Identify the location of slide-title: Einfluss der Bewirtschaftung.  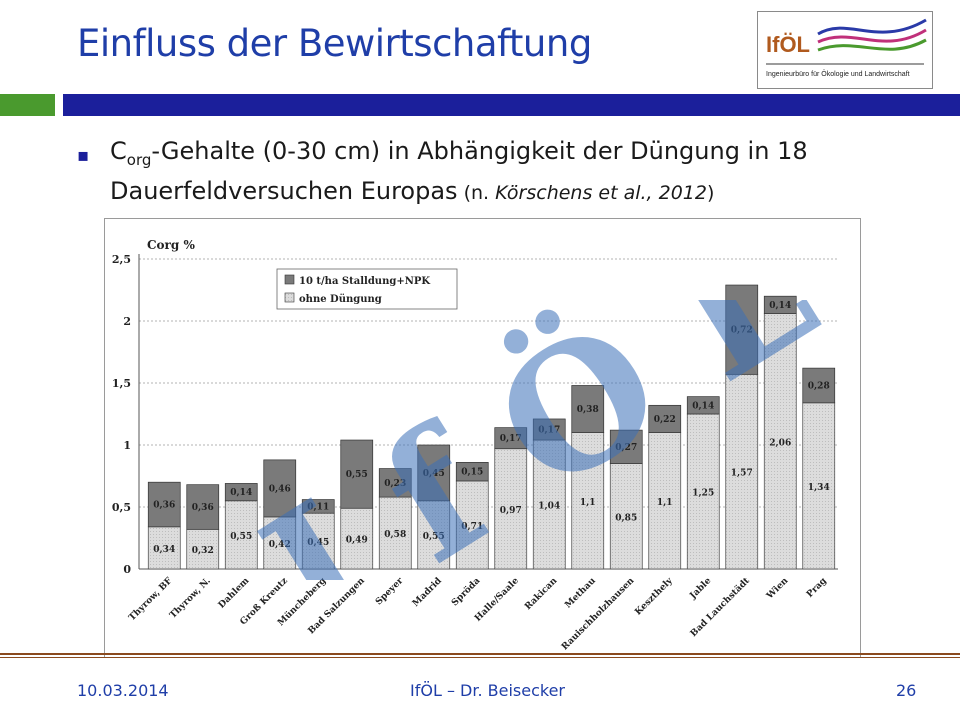
(334, 43).